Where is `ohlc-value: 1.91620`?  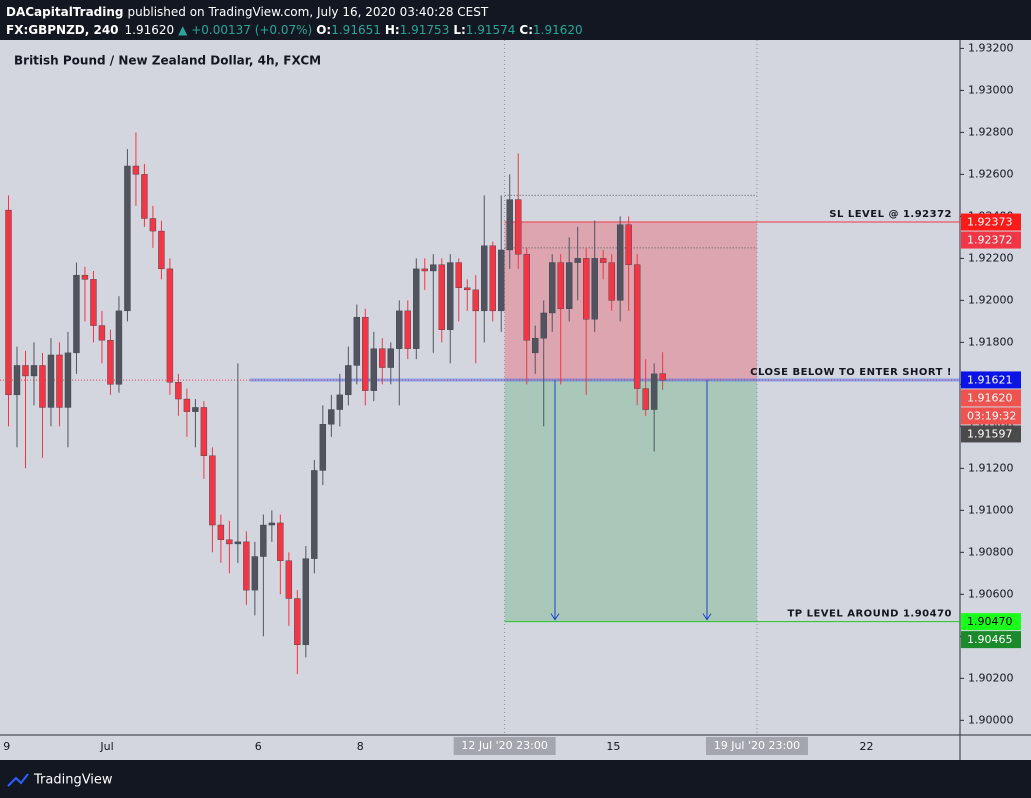
ohlc-value: 1.91620 is located at coordinates (558, 30).